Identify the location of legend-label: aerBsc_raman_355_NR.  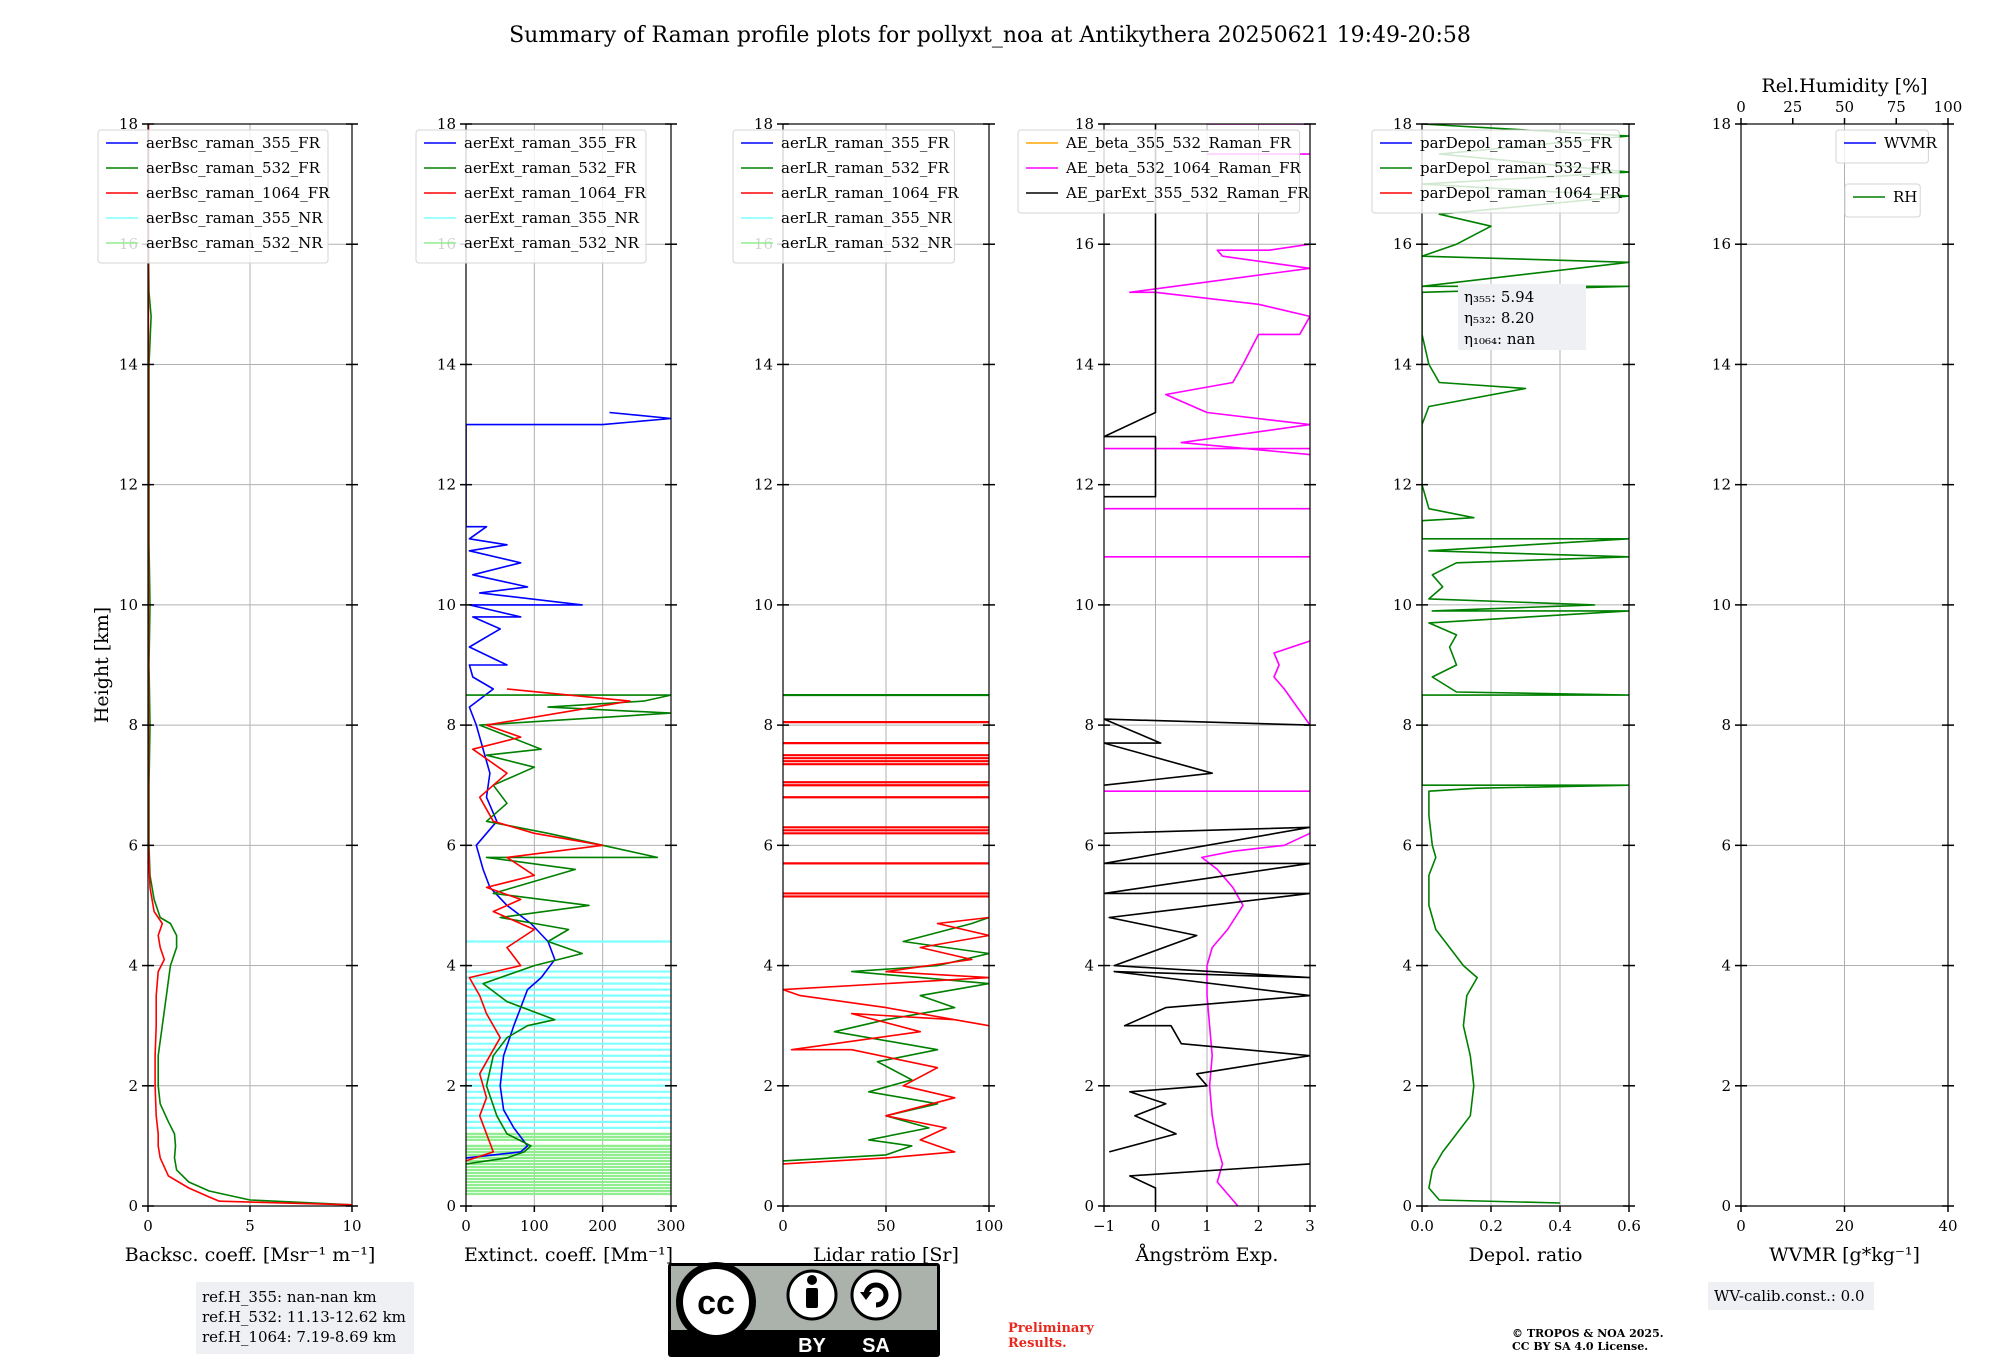
(234, 218).